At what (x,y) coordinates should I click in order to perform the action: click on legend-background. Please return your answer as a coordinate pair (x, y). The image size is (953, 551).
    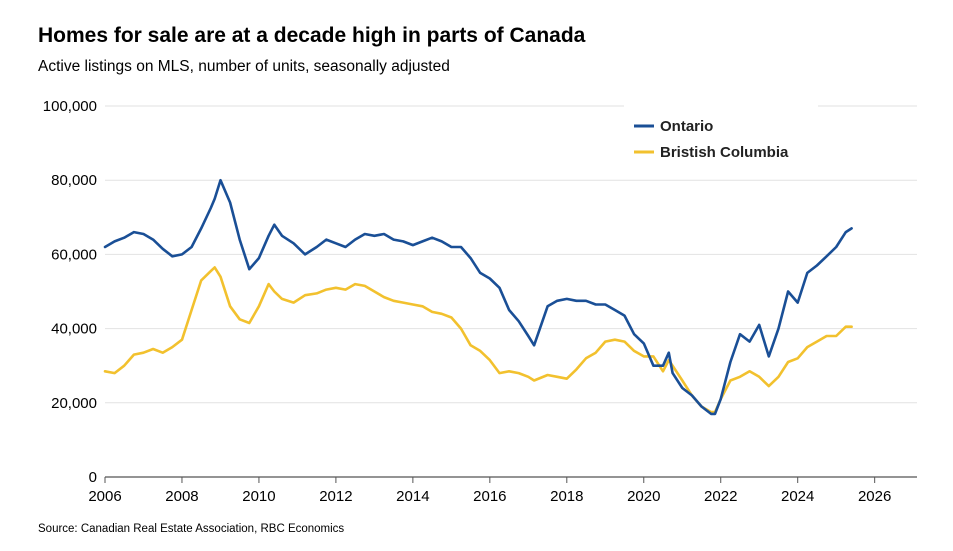
    Looking at the image, I should click on (721, 135).